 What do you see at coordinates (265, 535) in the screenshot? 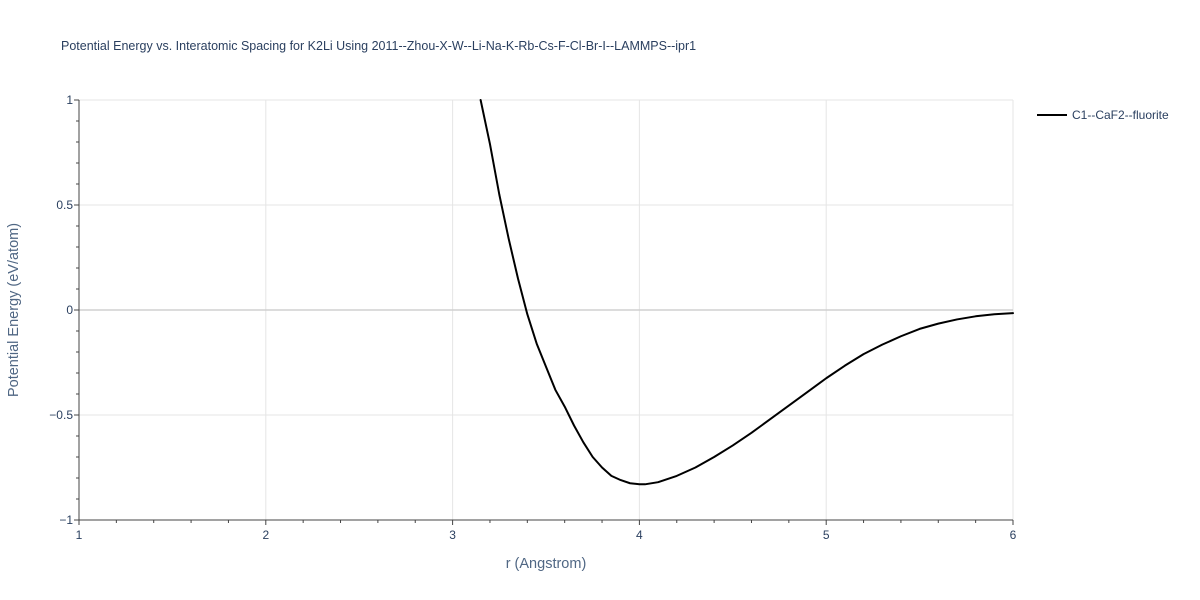
I see `x-tick-label: 2` at bounding box center [265, 535].